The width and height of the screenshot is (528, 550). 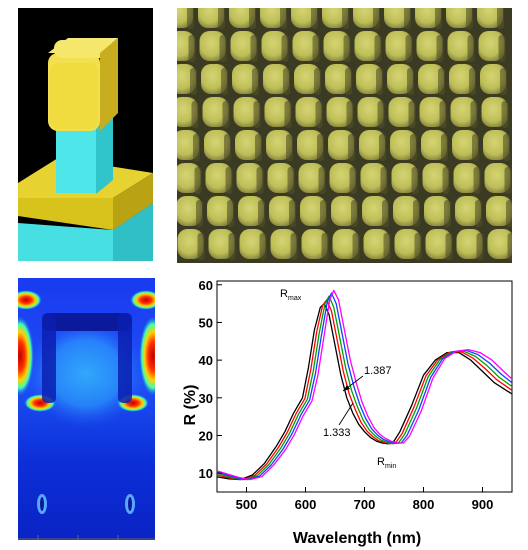 I want to click on rmax-annotation: R max, so click(x=291, y=295).